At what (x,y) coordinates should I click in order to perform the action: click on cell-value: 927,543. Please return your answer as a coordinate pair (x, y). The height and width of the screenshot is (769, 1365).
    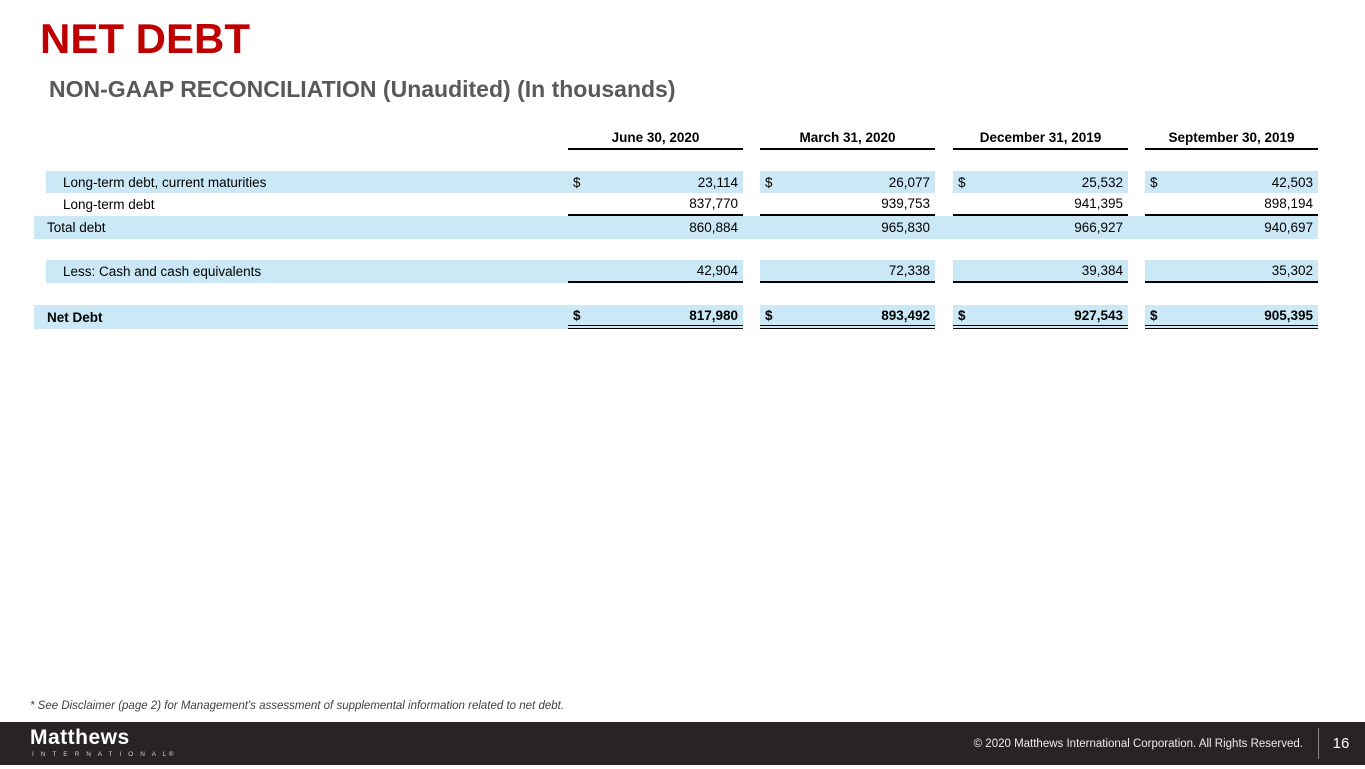
    Looking at the image, I should click on (1098, 315).